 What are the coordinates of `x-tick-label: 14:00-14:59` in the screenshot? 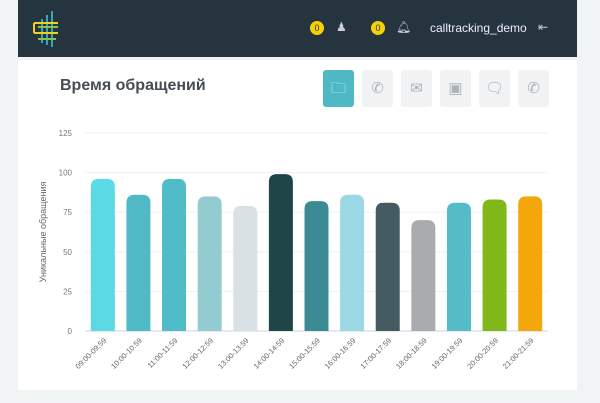 It's located at (269, 353).